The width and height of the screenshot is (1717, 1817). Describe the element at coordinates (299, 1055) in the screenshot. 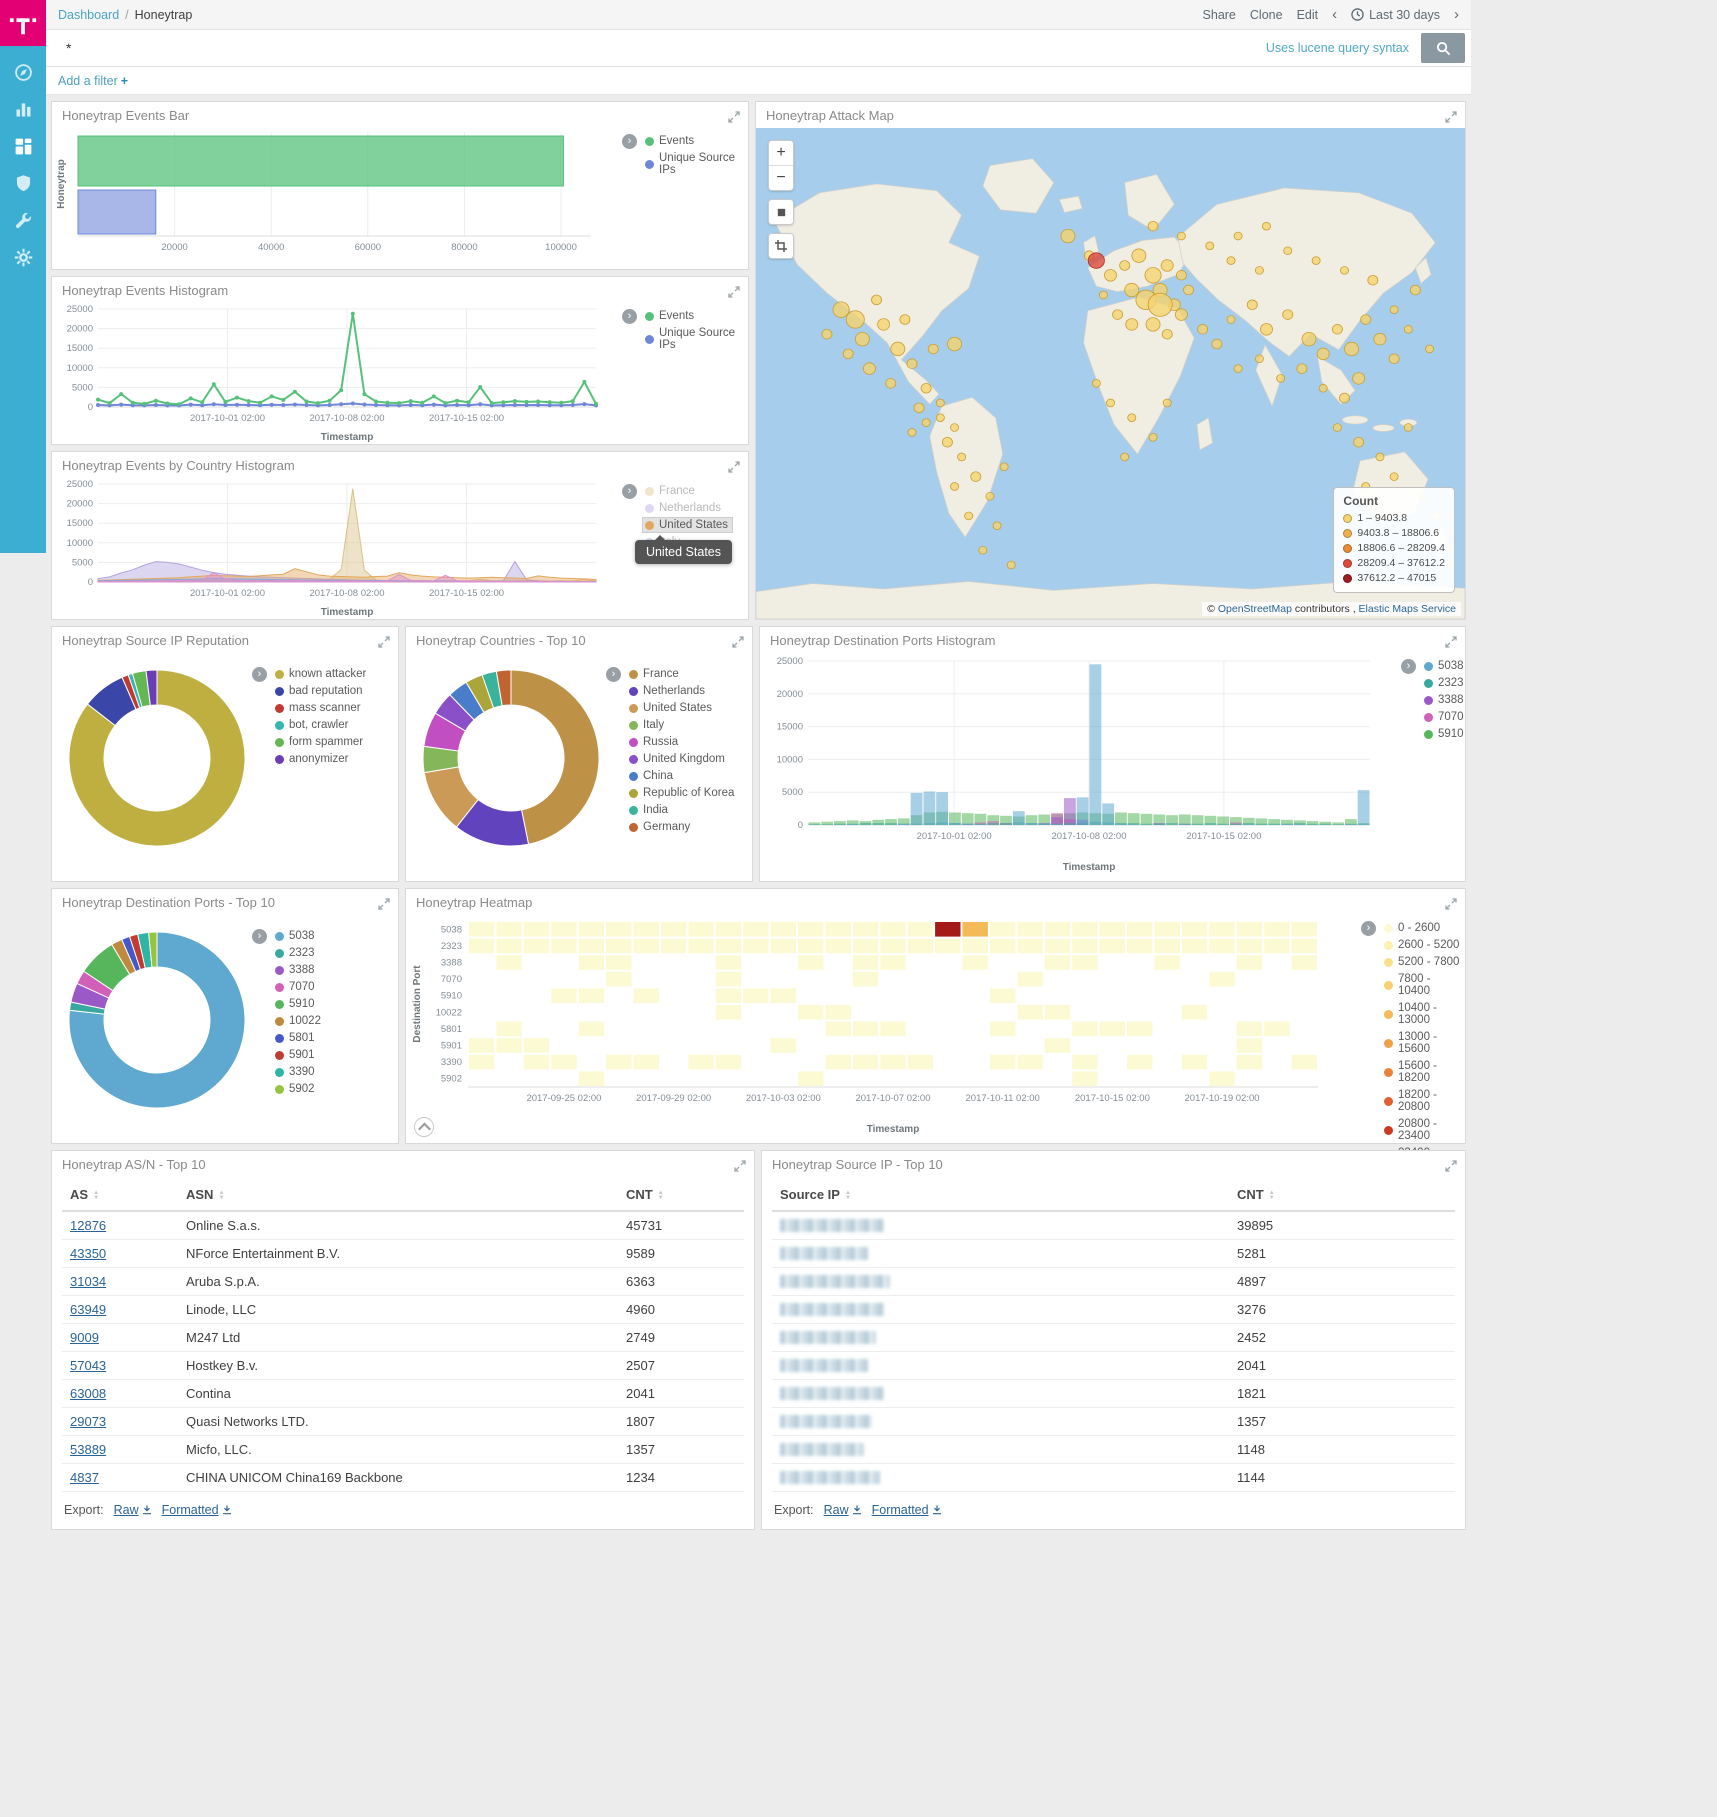

I see `legend-item: 5901` at that location.